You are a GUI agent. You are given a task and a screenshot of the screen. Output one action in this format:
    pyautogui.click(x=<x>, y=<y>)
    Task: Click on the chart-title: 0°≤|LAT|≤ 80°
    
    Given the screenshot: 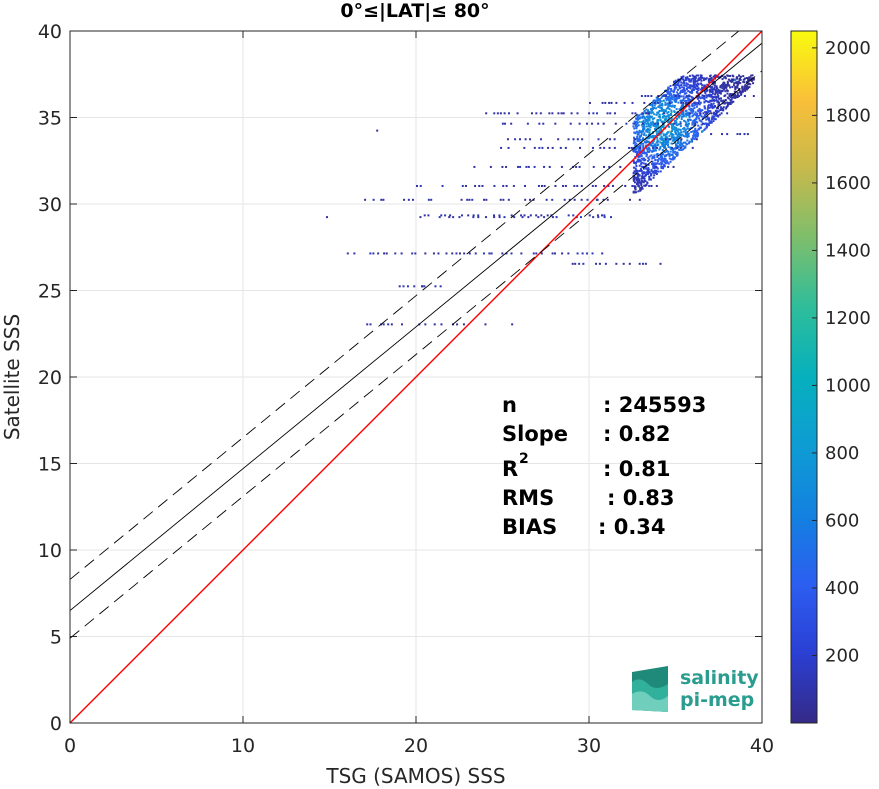 What is the action you would take?
    pyautogui.click(x=414, y=11)
    